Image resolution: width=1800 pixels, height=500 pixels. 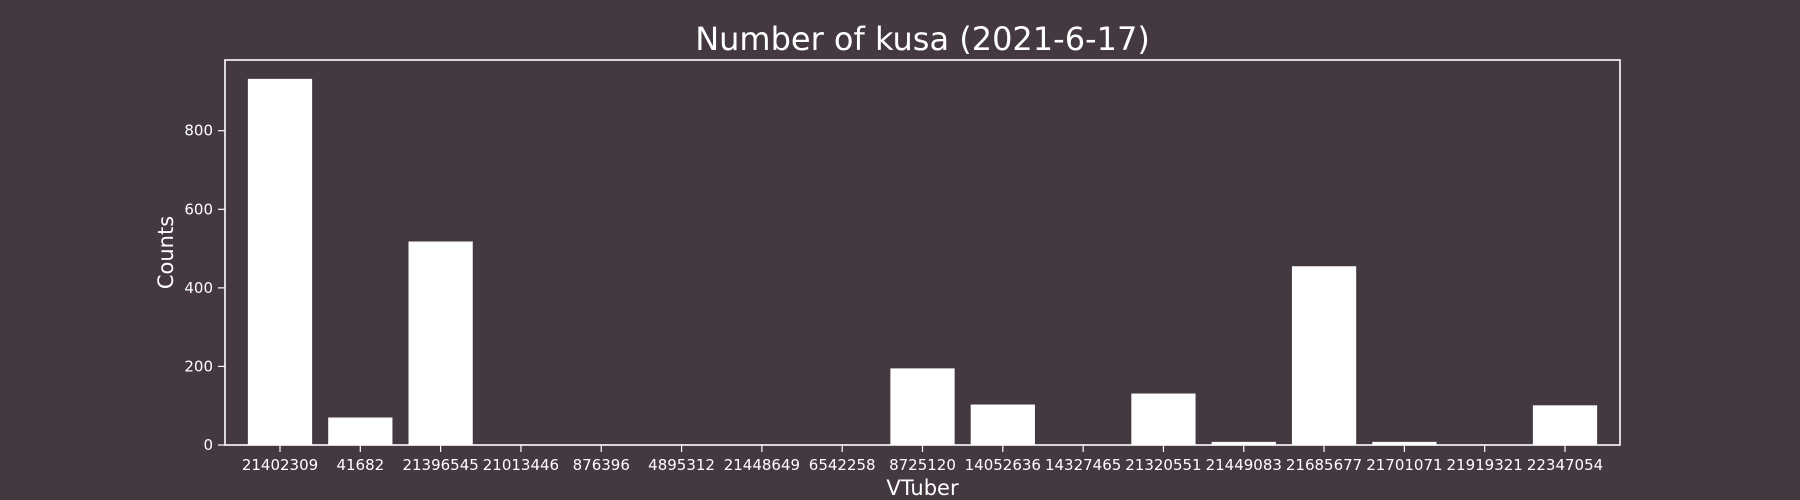 What do you see at coordinates (440, 465) in the screenshot?
I see `x-tick-label: 21396545` at bounding box center [440, 465].